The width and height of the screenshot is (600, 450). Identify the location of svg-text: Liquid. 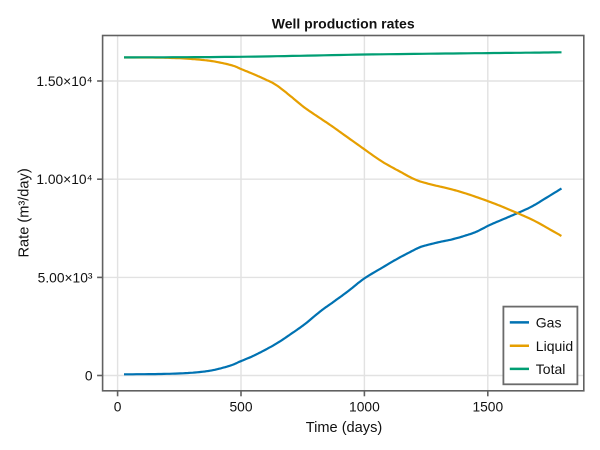
(554, 346).